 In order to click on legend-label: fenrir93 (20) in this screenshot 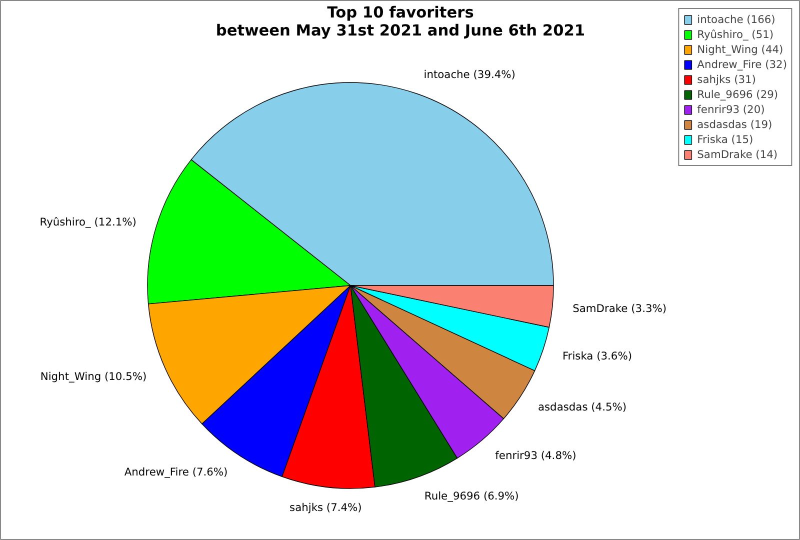, I will do `click(731, 109)`.